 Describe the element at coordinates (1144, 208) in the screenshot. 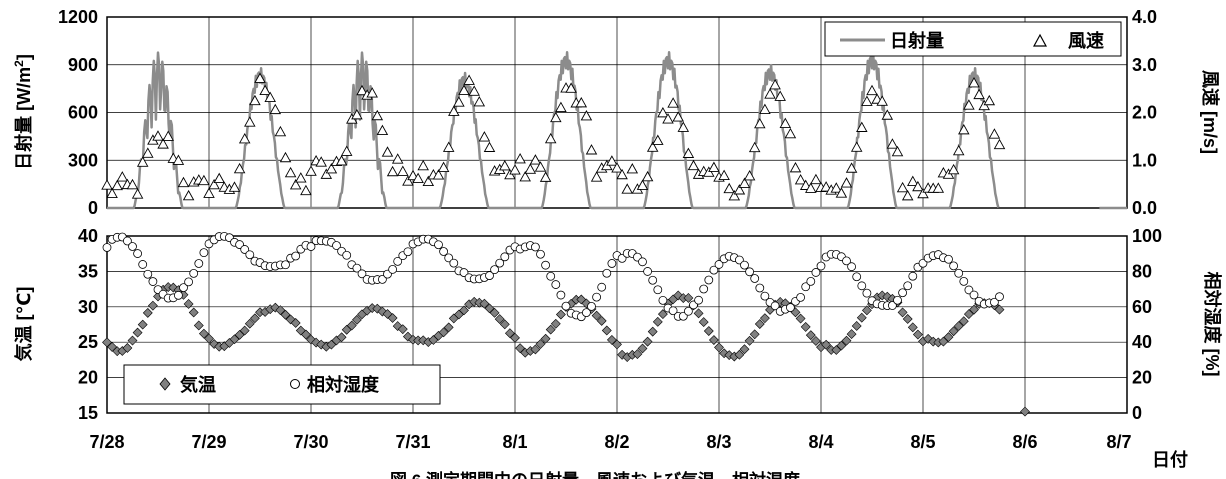

I see `top-right-tick-label: 0.0` at that location.